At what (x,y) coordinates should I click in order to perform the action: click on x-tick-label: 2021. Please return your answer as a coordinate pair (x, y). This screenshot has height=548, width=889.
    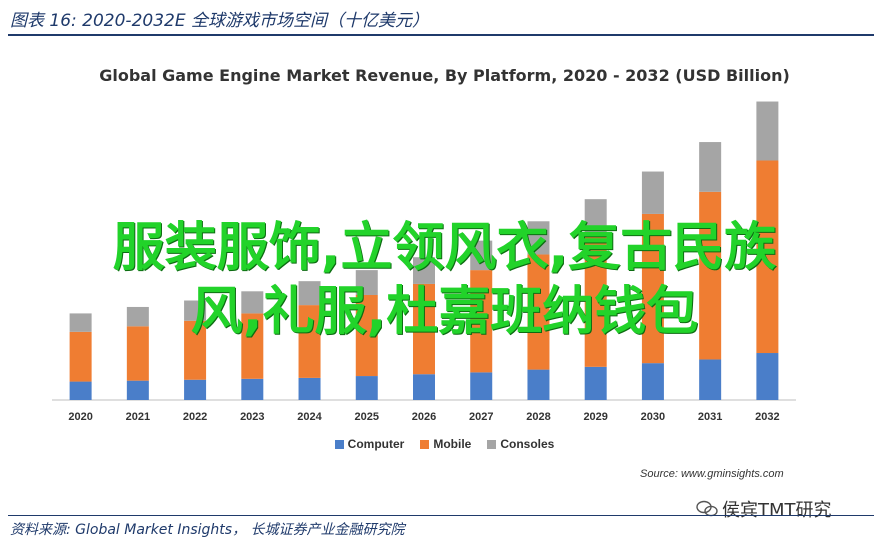
    Looking at the image, I should click on (138, 417).